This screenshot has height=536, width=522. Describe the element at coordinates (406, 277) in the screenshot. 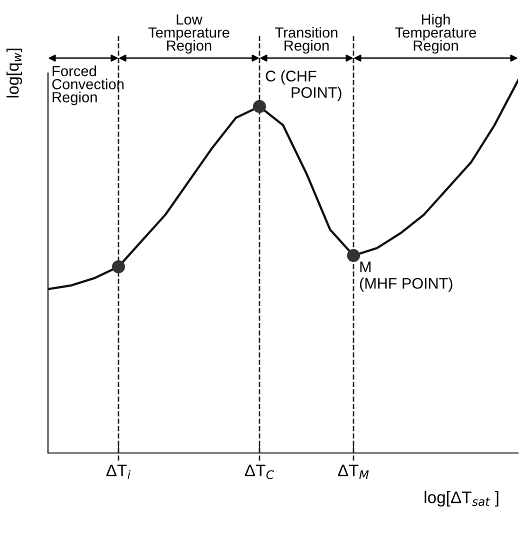

I see `annotation: M (MHF POINT)` at that location.